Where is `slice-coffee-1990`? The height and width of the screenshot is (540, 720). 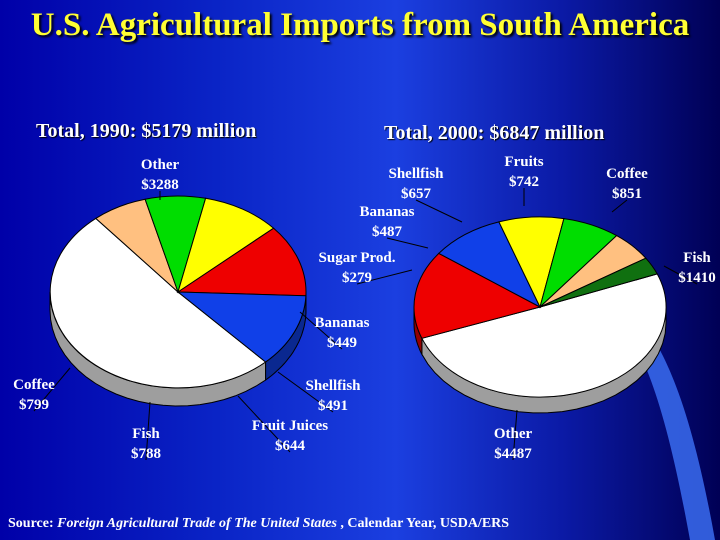 slice-coffee-1990 is located at coordinates (241, 327).